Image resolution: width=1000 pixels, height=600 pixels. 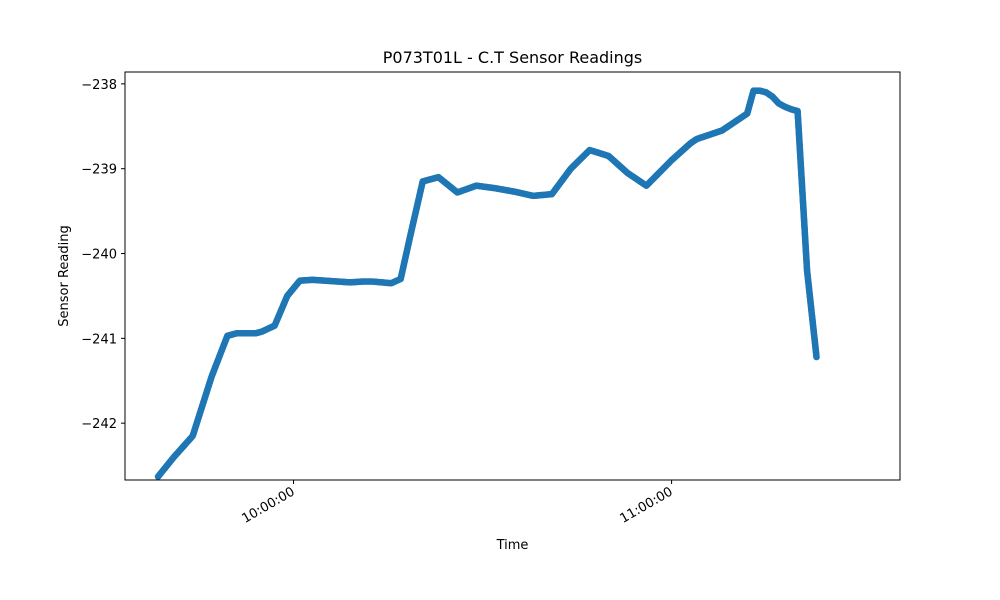 I want to click on data-point, so click(x=816, y=357).